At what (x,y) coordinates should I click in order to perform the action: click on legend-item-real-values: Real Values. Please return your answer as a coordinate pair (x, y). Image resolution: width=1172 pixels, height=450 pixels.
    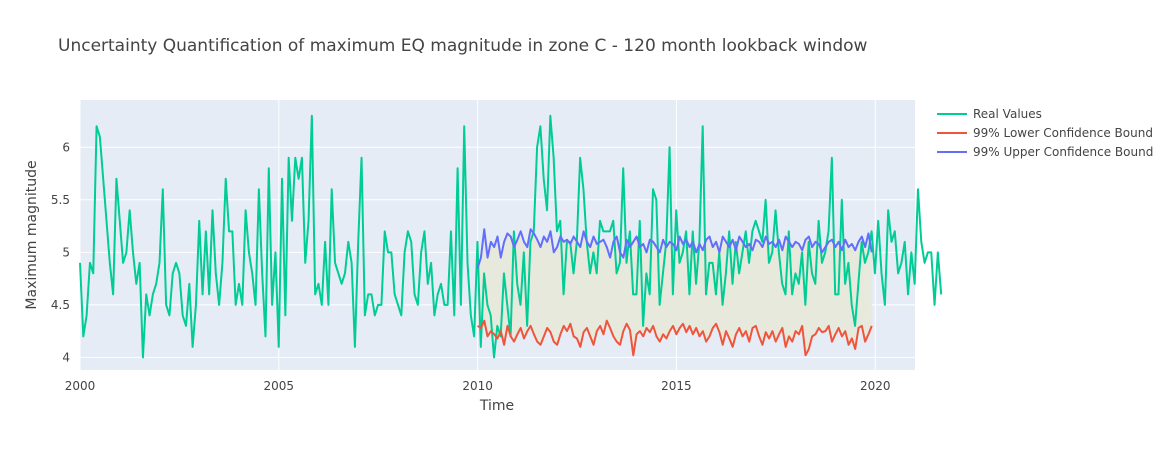
    Looking at the image, I should click on (989, 114).